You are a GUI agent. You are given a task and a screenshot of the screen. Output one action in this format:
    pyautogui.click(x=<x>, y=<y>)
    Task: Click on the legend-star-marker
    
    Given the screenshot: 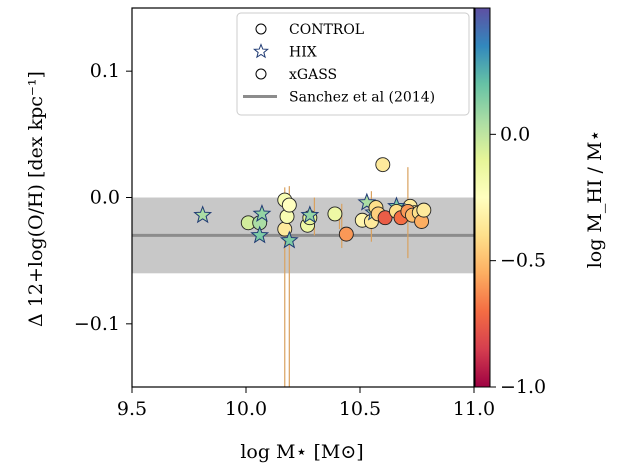 What is the action you would take?
    pyautogui.click(x=261, y=51)
    